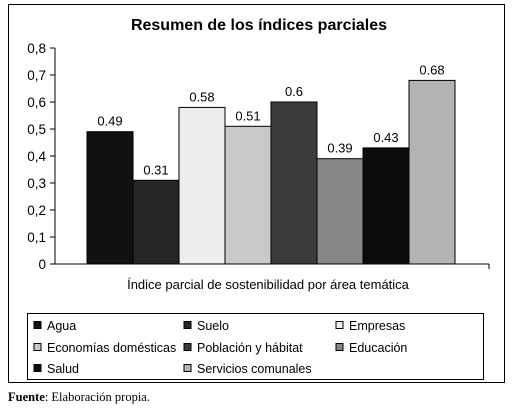  Describe the element at coordinates (42, 264) in the screenshot. I see `y-tick-label: 0` at that location.